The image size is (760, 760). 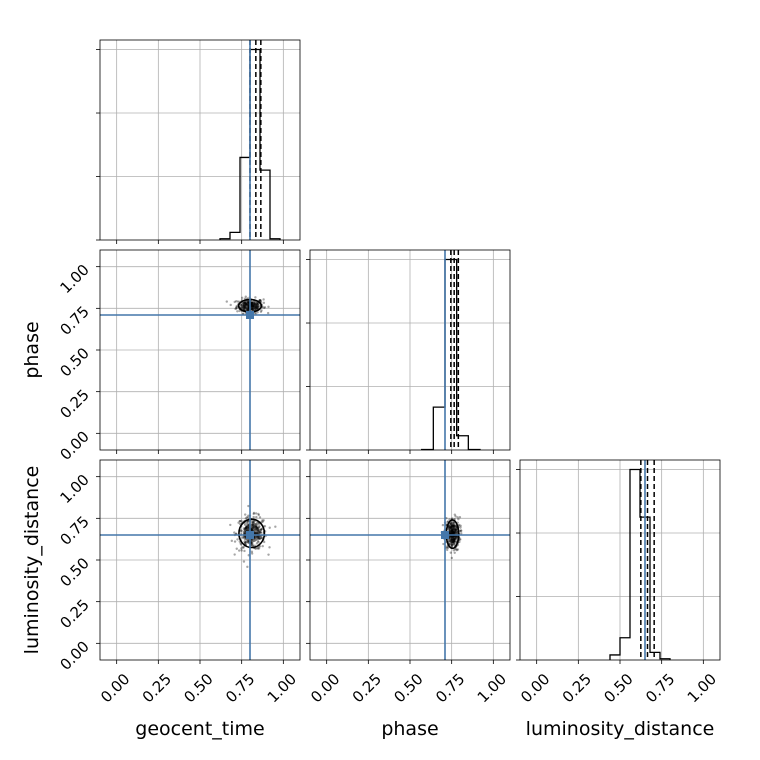 What do you see at coordinates (640, 564) in the screenshot?
I see `histogram-step` at bounding box center [640, 564].